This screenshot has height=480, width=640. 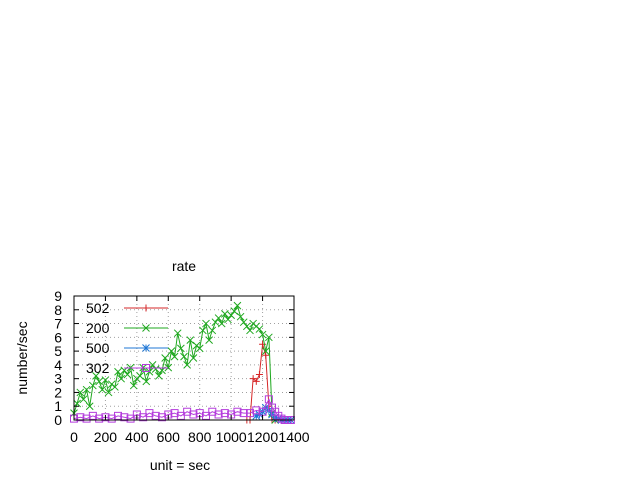 I want to click on ticks, so click(x=184, y=358).